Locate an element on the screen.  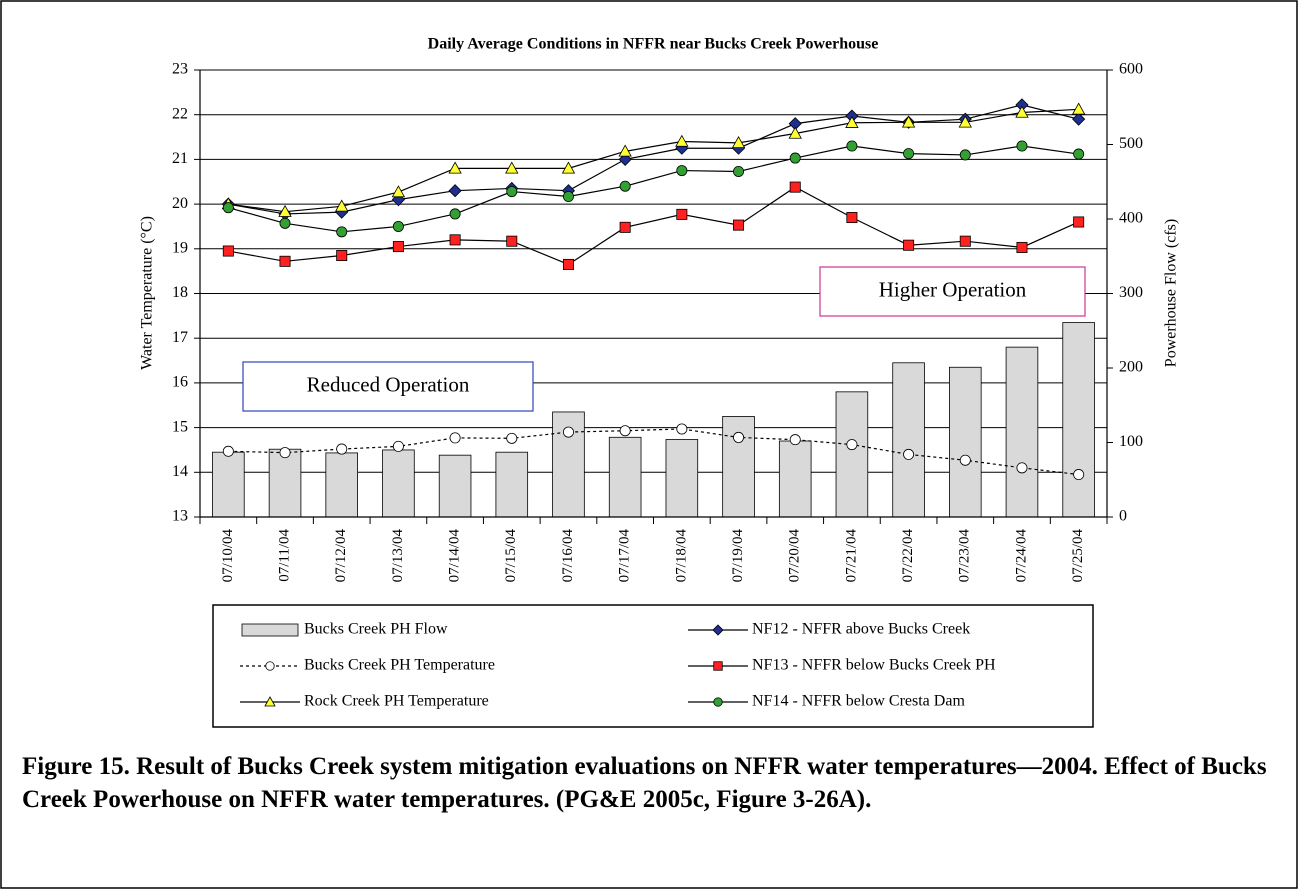
y2-tick-label: 0 is located at coordinates (1123, 516).